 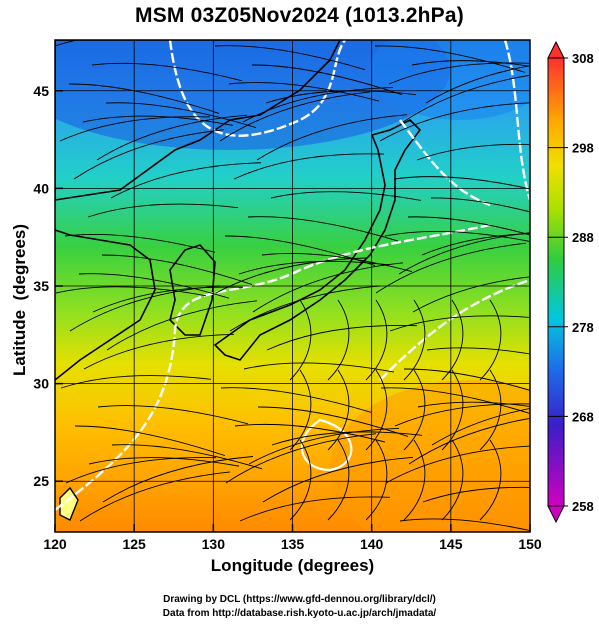 What do you see at coordinates (69, 503) in the screenshot?
I see `taiwan-outline` at bounding box center [69, 503].